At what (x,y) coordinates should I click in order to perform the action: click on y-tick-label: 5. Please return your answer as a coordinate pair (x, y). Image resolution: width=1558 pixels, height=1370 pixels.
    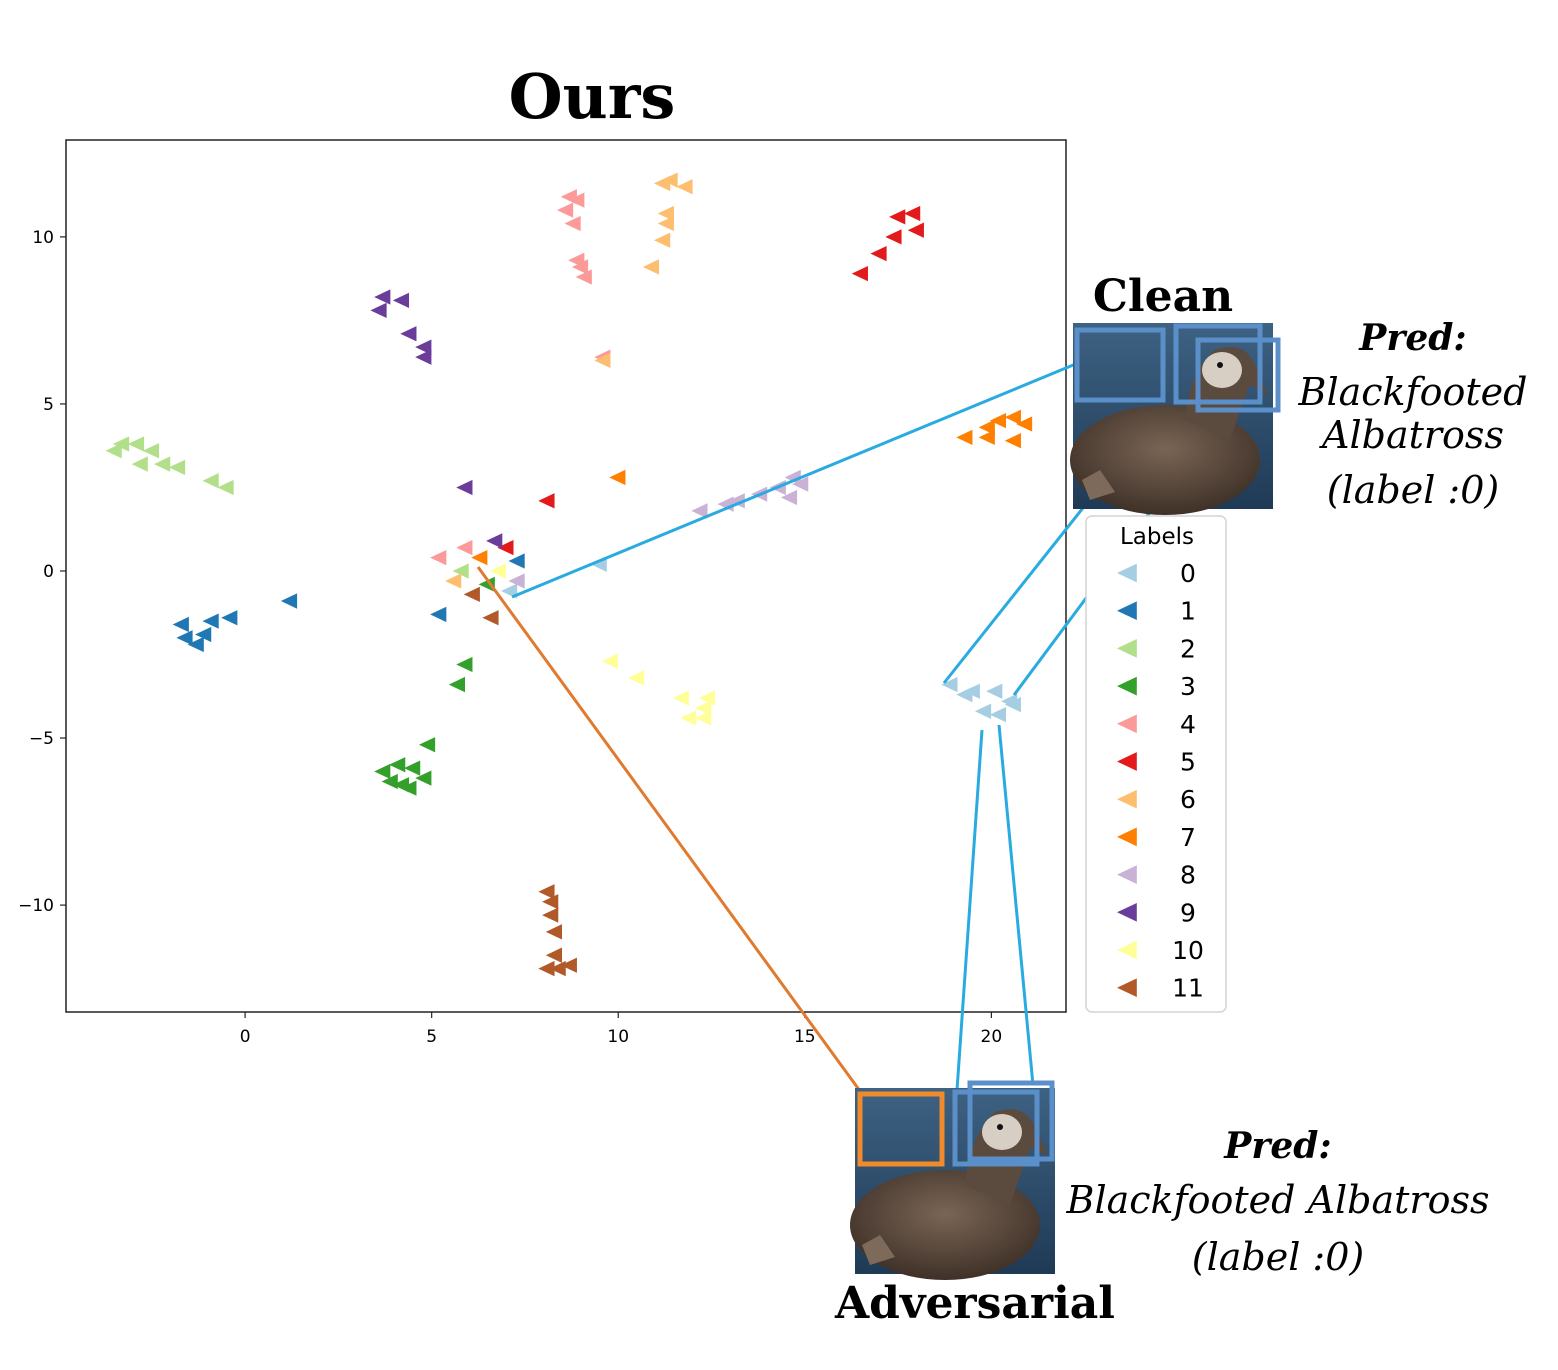
    Looking at the image, I should click on (48, 405).